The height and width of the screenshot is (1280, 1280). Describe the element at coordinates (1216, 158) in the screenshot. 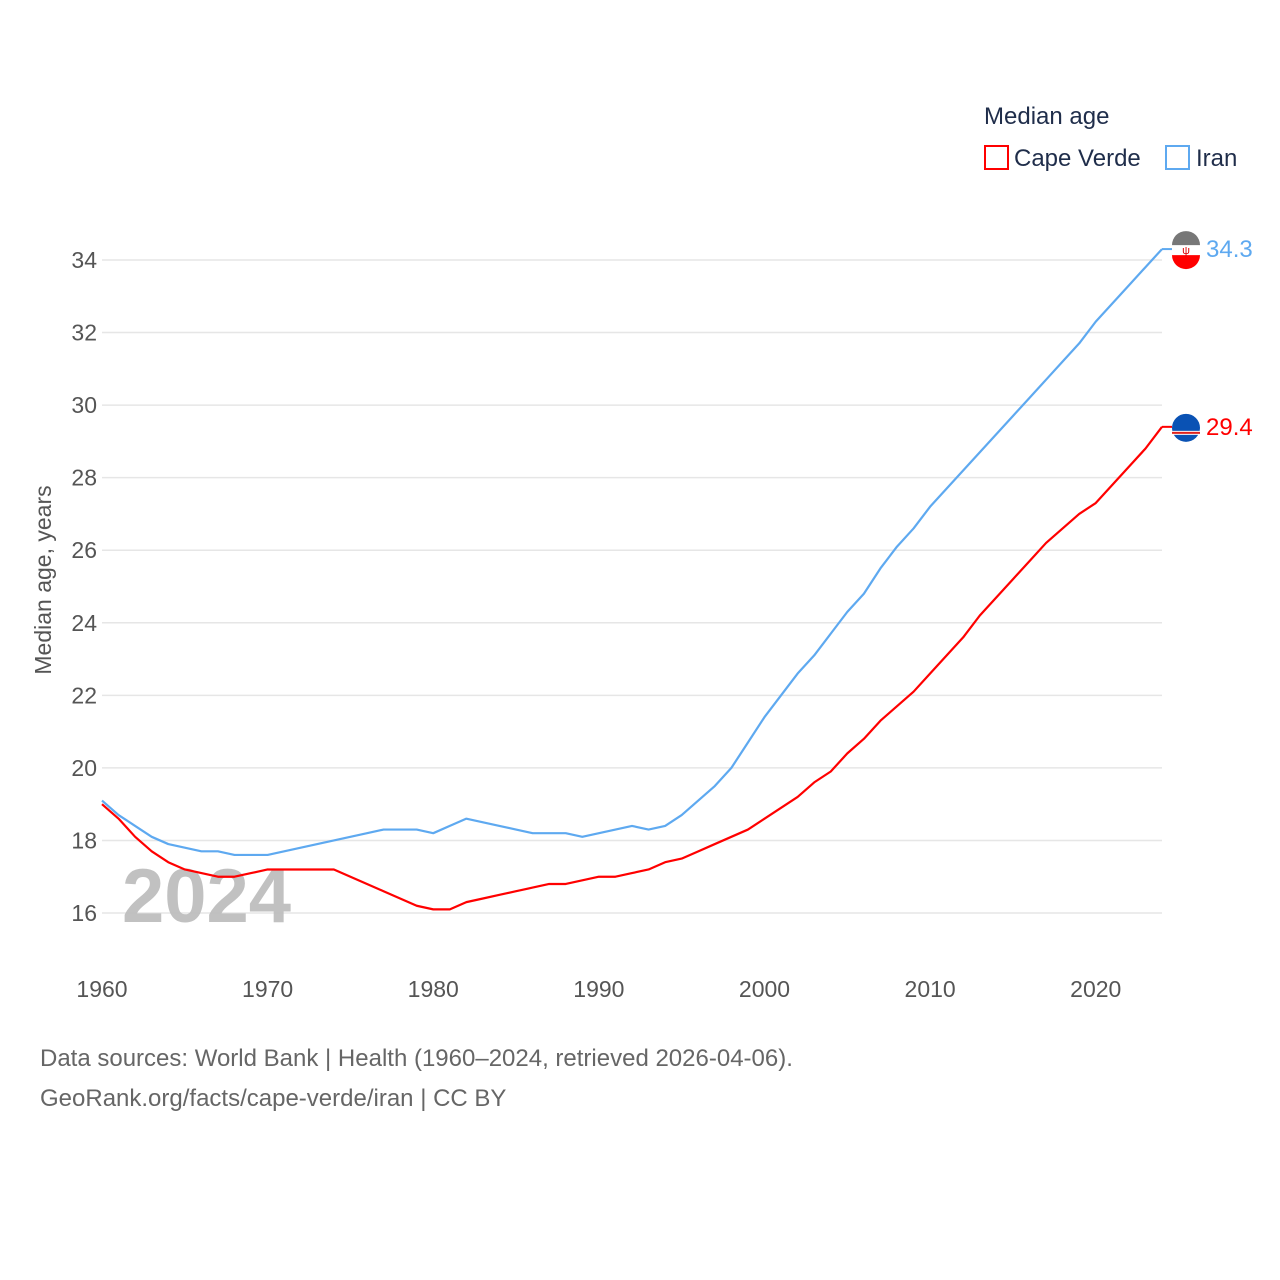

I see `legend-label-iran: Iran` at that location.